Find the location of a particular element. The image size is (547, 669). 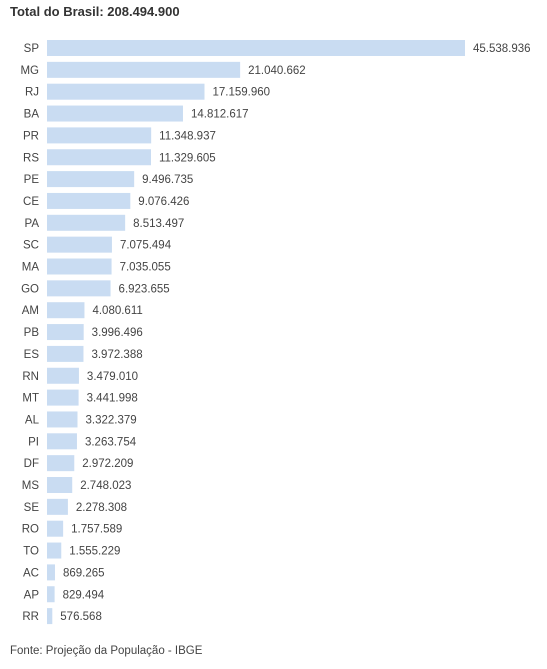

value-label-go: 6.923.655 is located at coordinates (144, 289).